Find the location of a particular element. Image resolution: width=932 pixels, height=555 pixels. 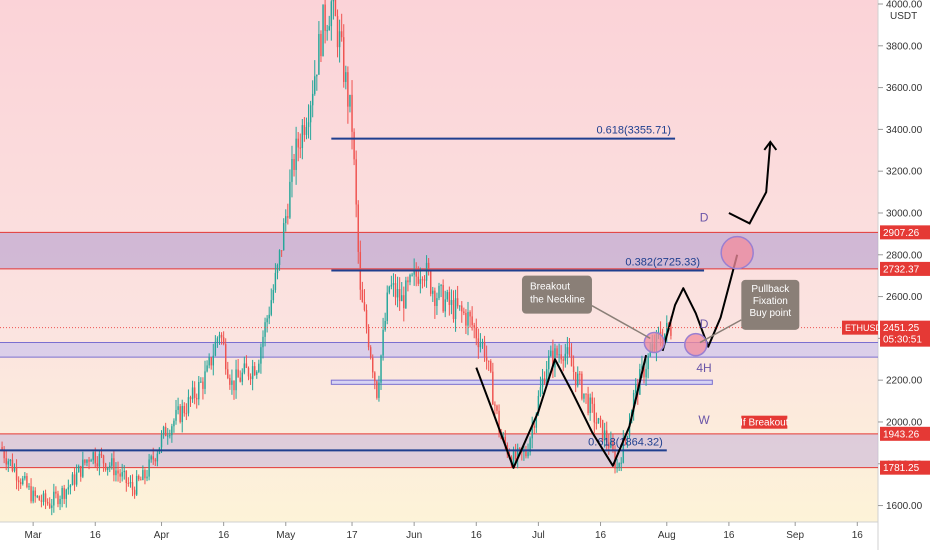

fib-label-0: 0.618(3355.71) is located at coordinates (633, 131).